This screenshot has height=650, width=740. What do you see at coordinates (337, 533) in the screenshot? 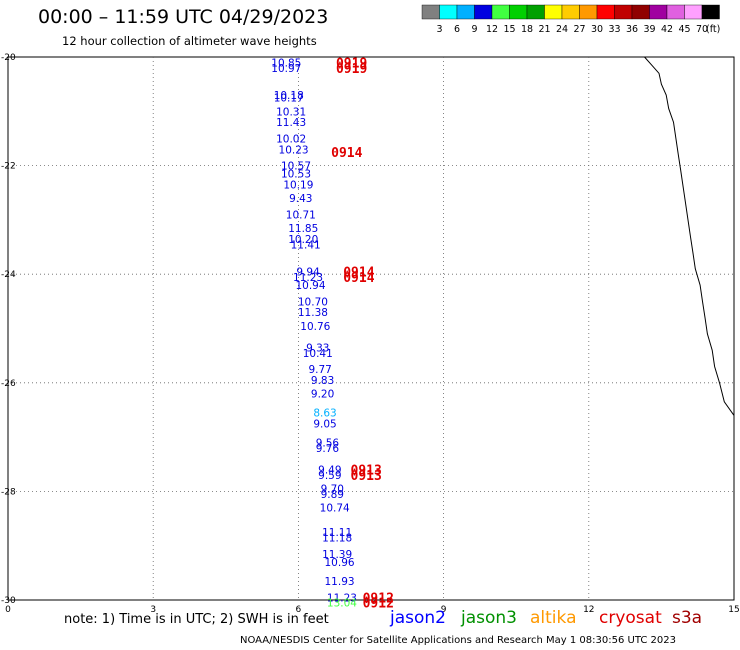
I see `wave-height-label: 11.11` at bounding box center [337, 533].